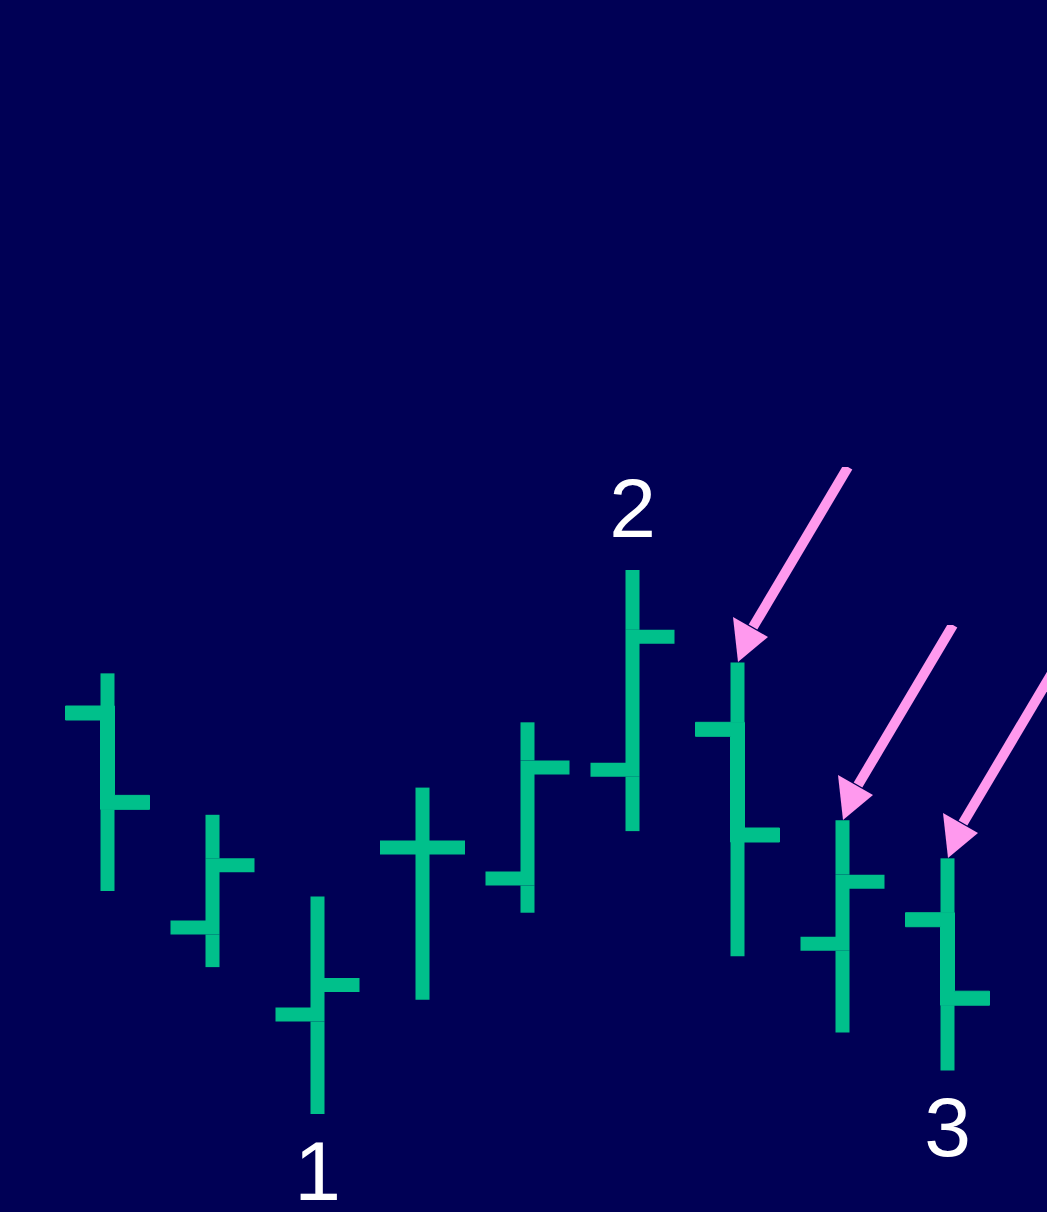 This screenshot has width=1047, height=1212. Describe the element at coordinates (632, 508) in the screenshot. I see `annotation: 2` at that location.